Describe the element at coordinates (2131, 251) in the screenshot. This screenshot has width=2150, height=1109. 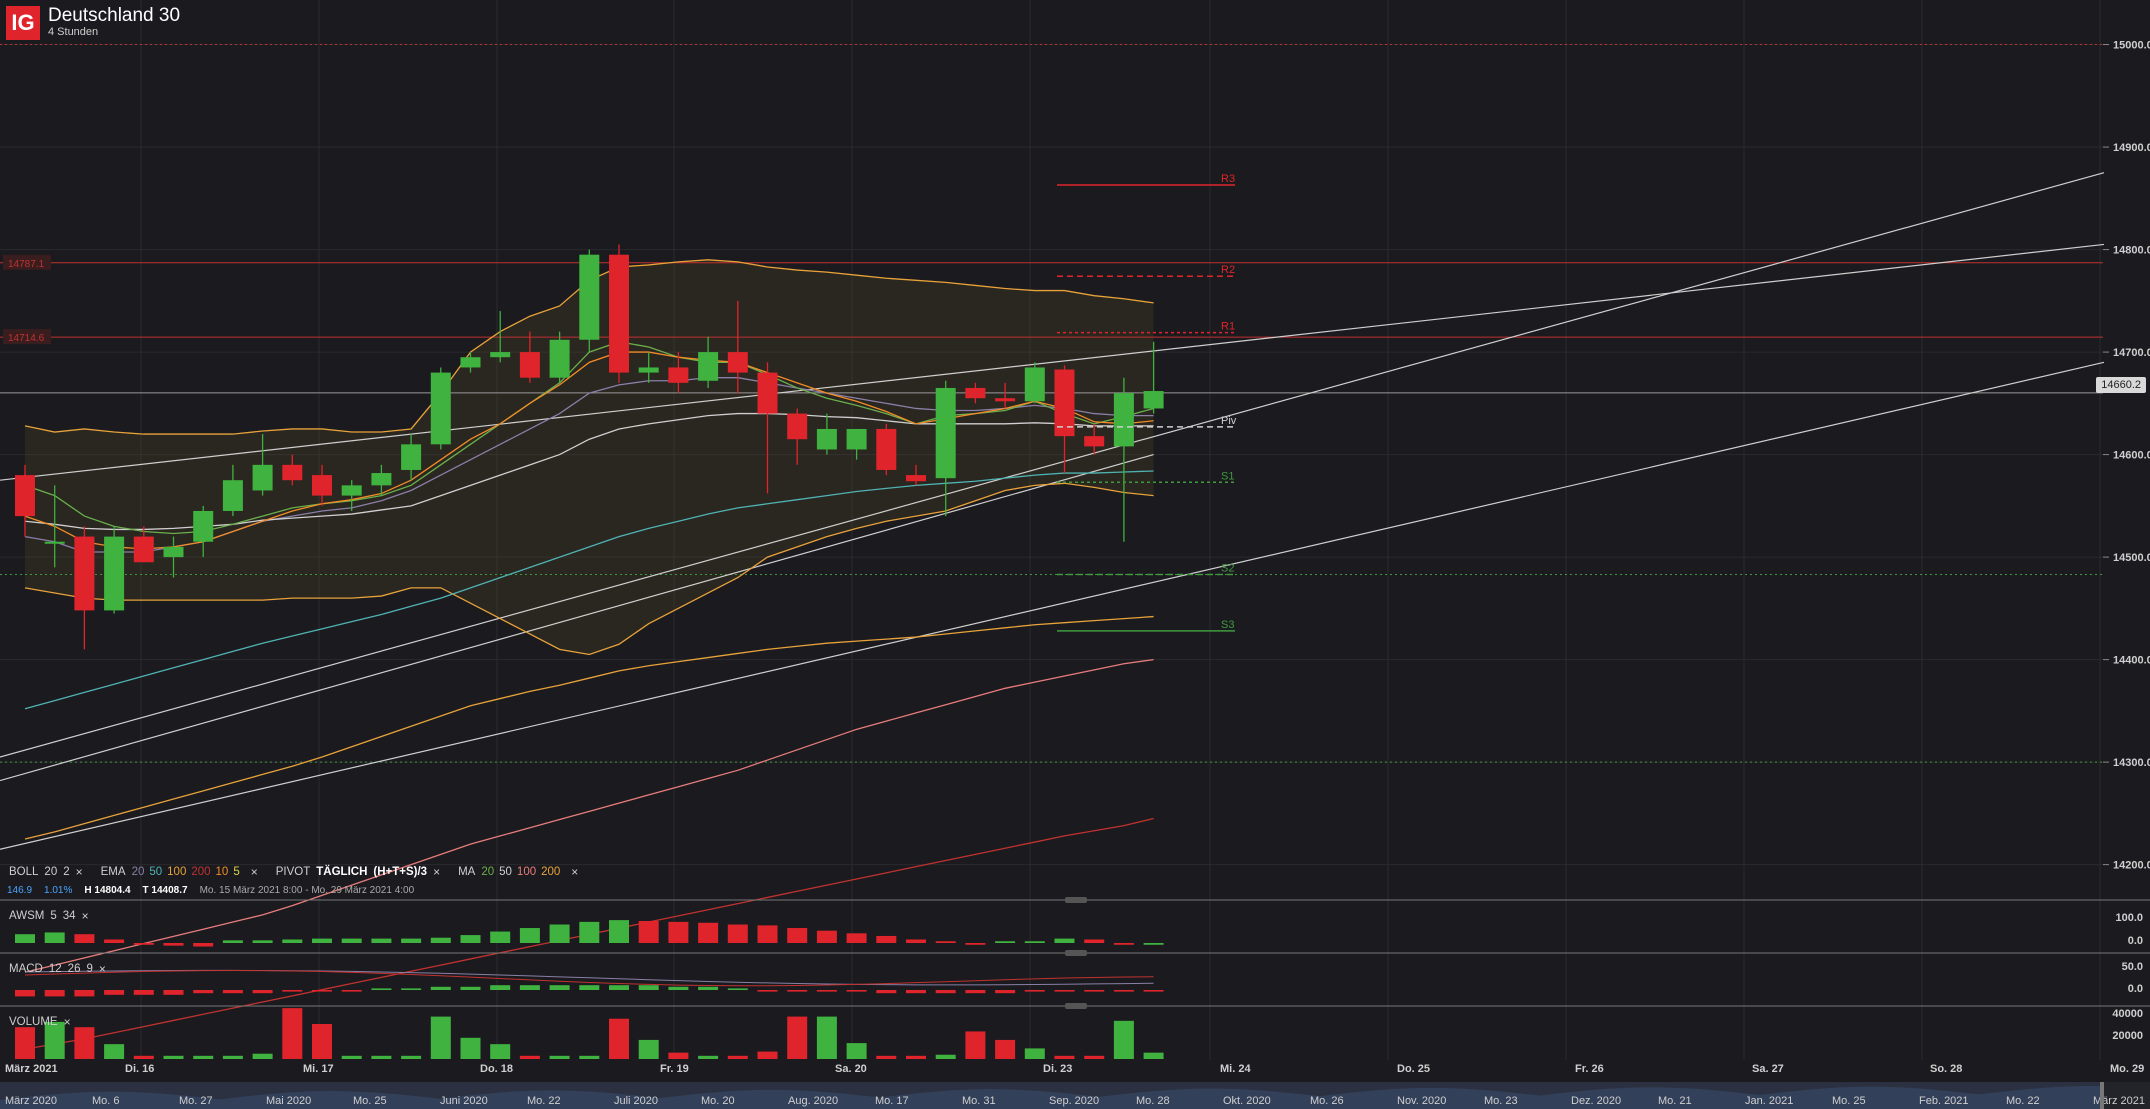
I see `y-tick-label-6: 14800.0` at that location.